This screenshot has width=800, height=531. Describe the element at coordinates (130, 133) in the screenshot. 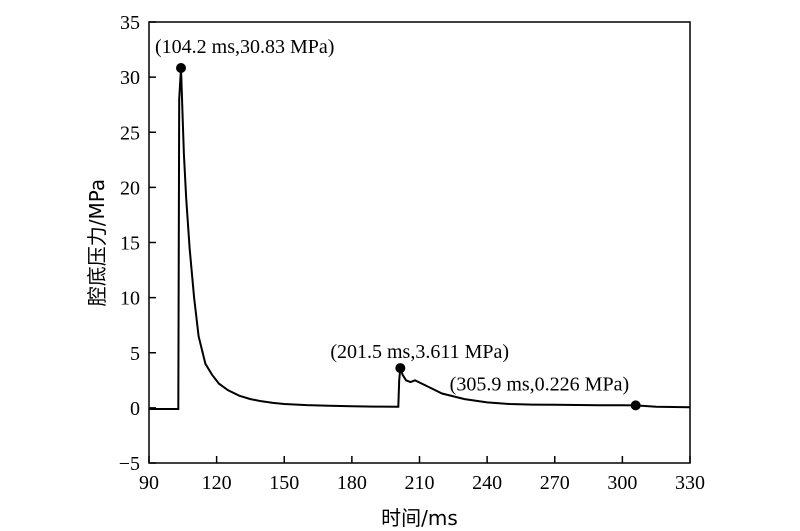

I see `y-tick-label: 25` at that location.